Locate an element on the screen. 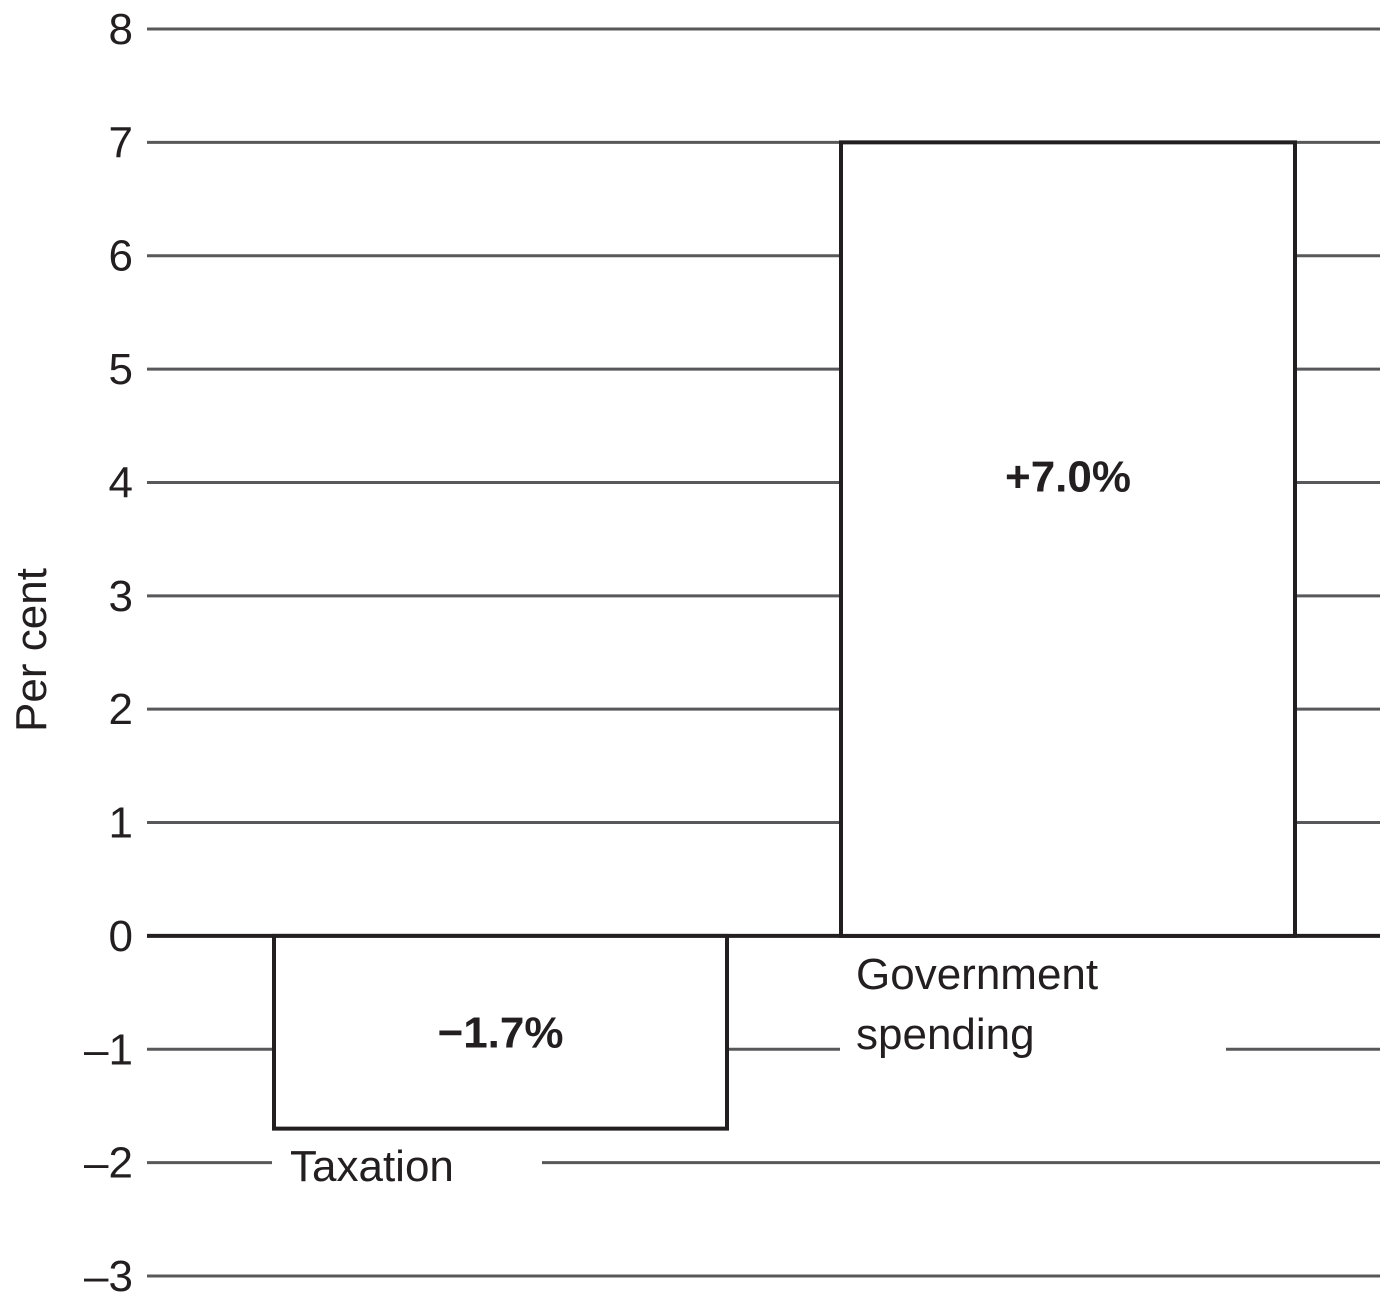 This screenshot has height=1308, width=1387. y-tick-label: 4 is located at coordinates (121, 482).